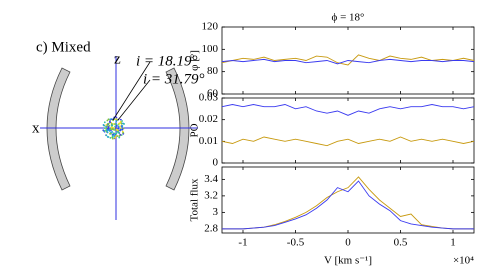 Image resolution: width=491 pixels, height=276 pixels. Describe the element at coordinates (348, 261) in the screenshot. I see `x-axis-label: V [km s⁻¹]` at that location.